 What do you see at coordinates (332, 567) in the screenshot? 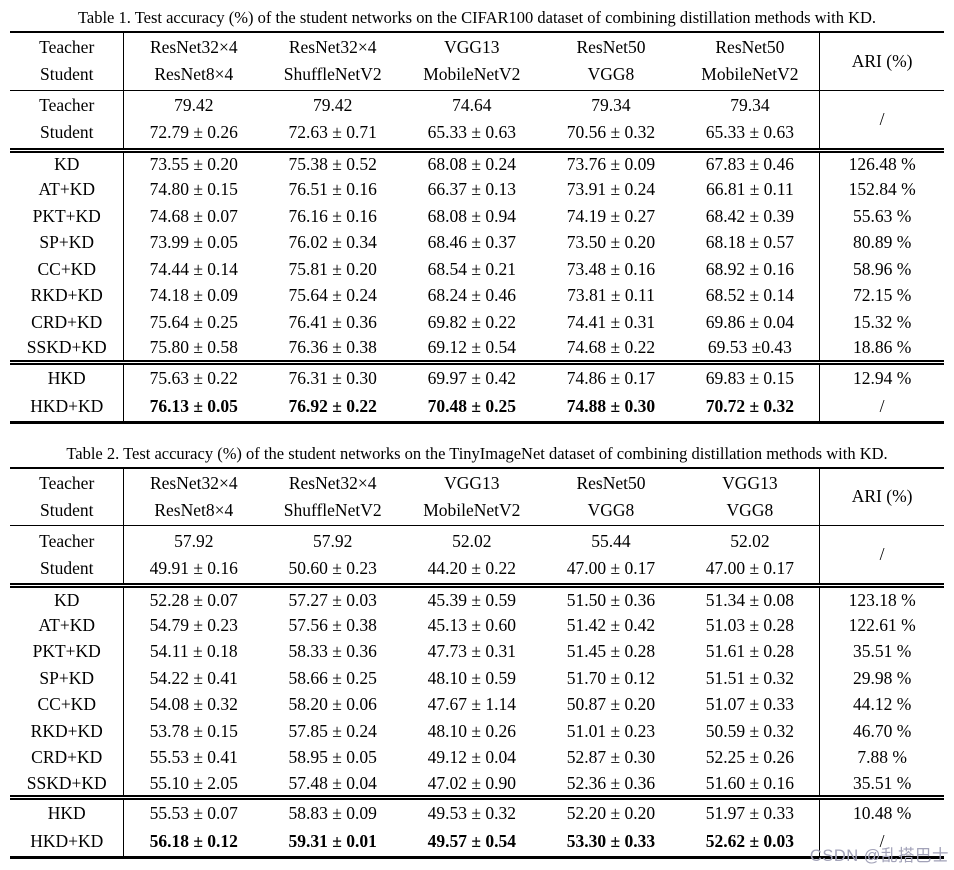
I see `baseline-value: 50.60 ± 0.23` at bounding box center [332, 567].